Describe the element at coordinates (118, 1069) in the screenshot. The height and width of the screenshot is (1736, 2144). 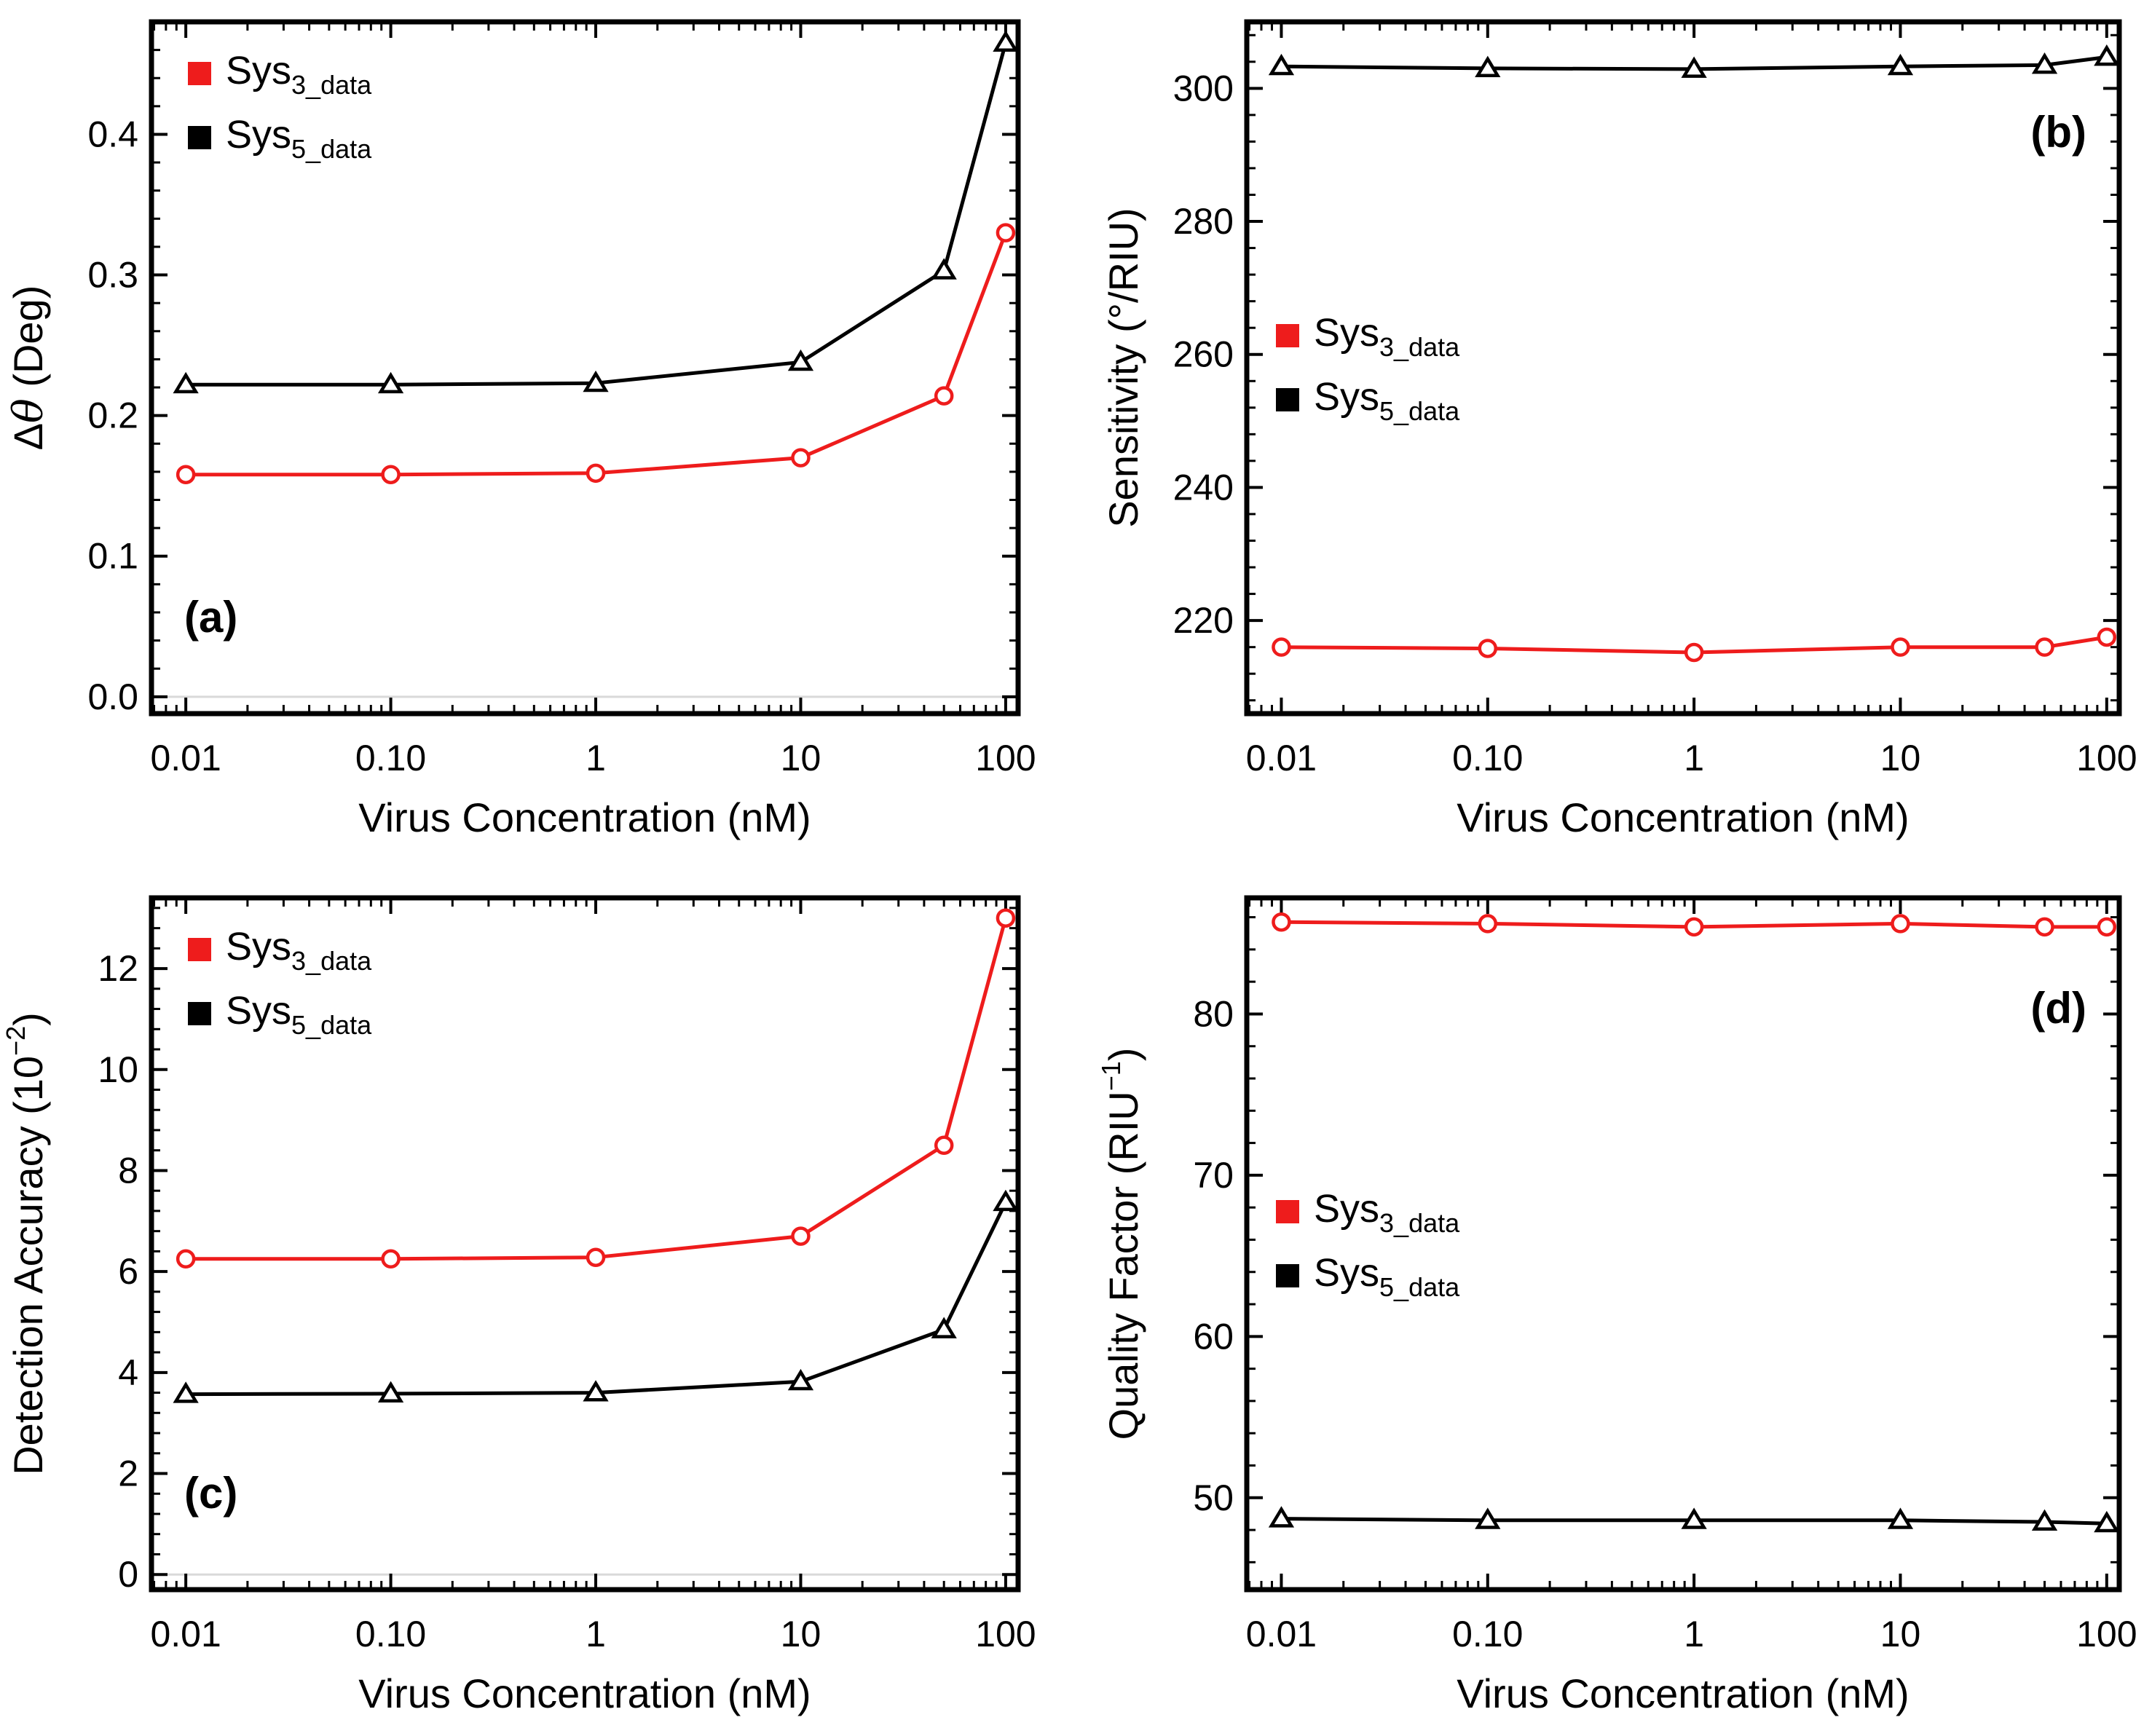
I see `y-tick-label: 10` at that location.